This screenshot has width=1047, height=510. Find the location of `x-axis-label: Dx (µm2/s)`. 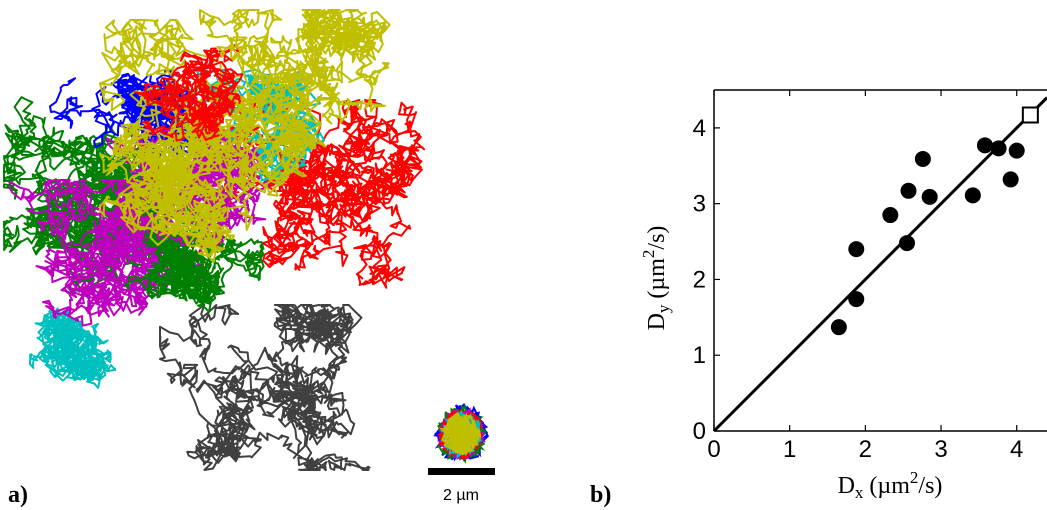

x-axis-label: Dx (µm2/s) is located at coordinates (890, 485).